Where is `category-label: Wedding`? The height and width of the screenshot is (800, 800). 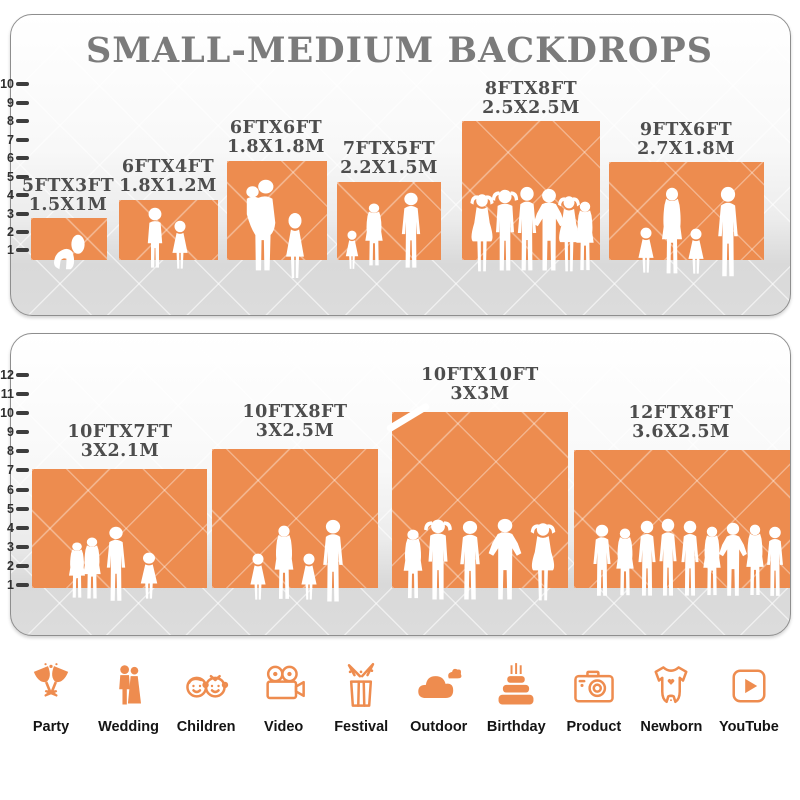
category-label: Wedding is located at coordinates (129, 727).